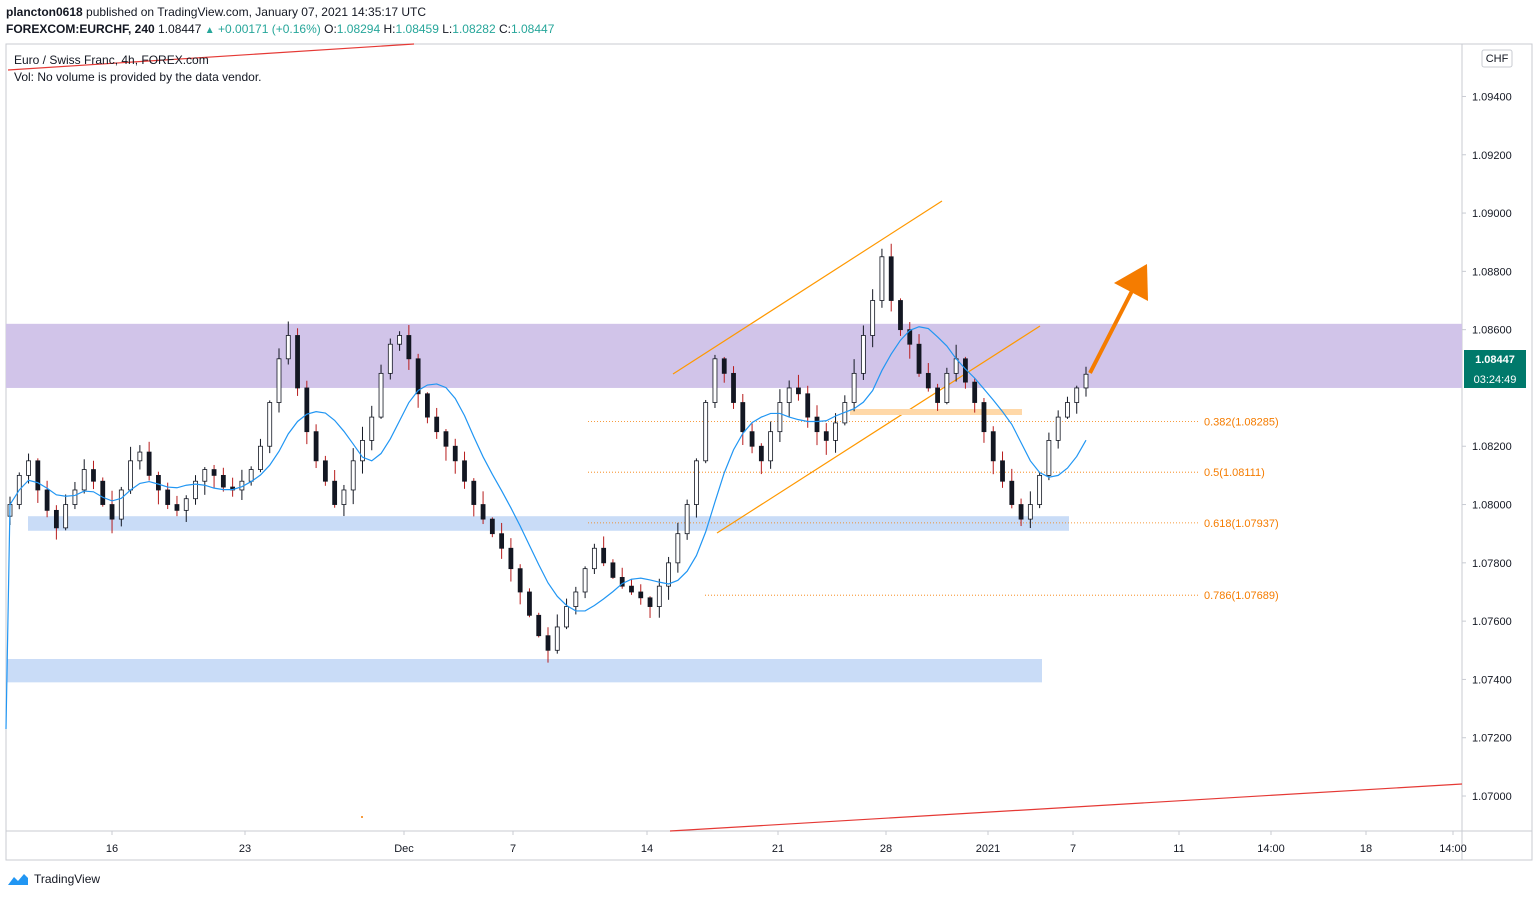 The image size is (1538, 898). I want to click on time-axis: 16 23 Dec 7 14 21 28 2021 7 11 14:00 18 14:00, so click(786, 843).